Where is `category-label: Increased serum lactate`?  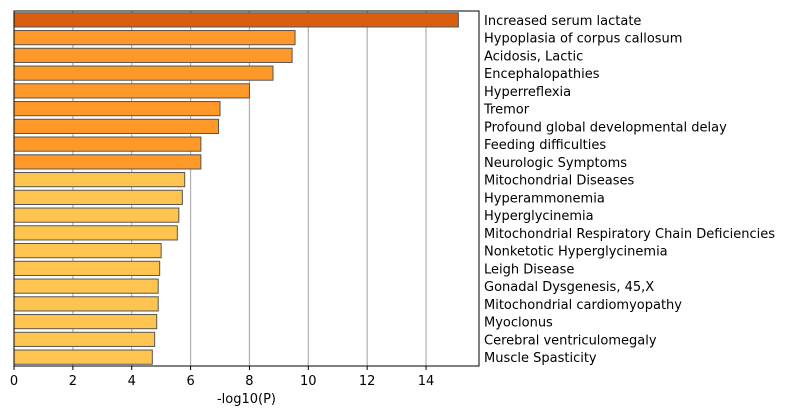 category-label: Increased serum lactate is located at coordinates (562, 21).